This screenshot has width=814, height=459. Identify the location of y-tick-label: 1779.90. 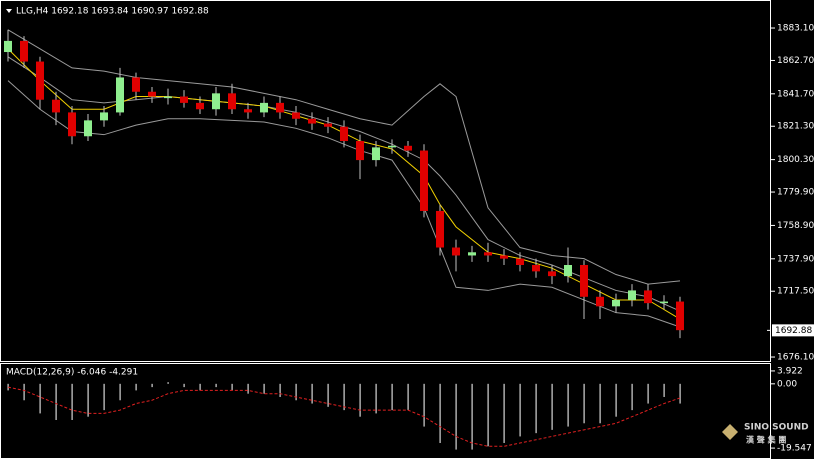
(795, 193).